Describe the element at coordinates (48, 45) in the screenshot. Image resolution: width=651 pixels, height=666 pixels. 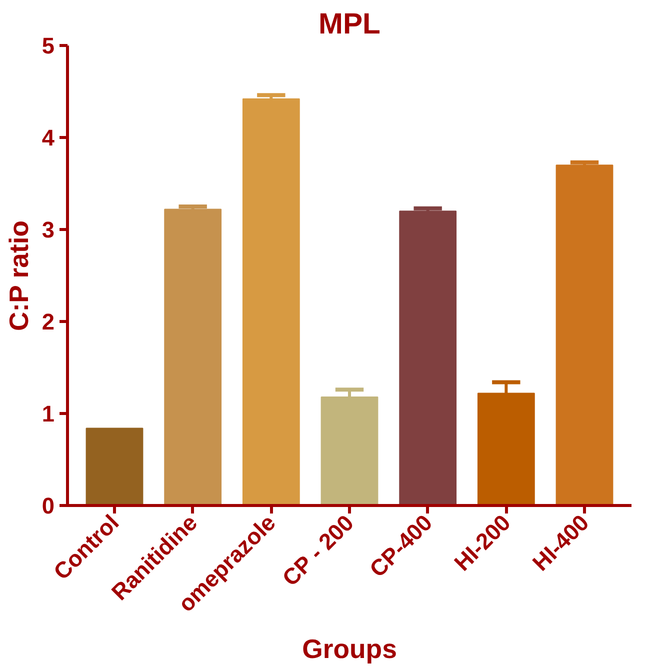
I see `y-tick-label: 5` at that location.